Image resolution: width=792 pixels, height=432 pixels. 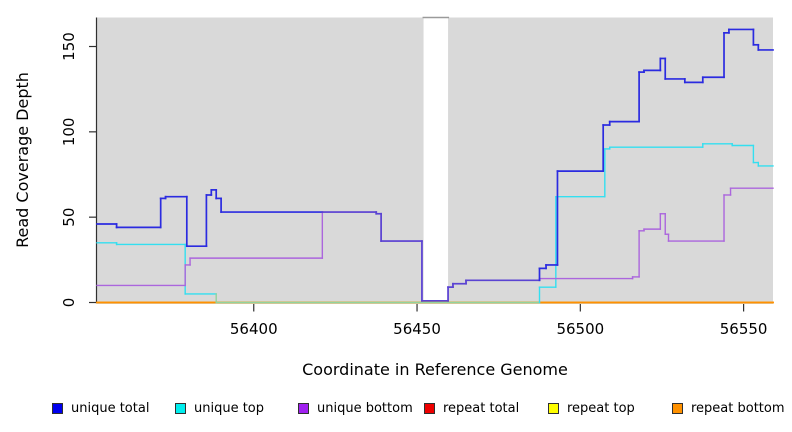 I want to click on legend-label-repeat-bottom: repeat bottom, so click(x=738, y=408).